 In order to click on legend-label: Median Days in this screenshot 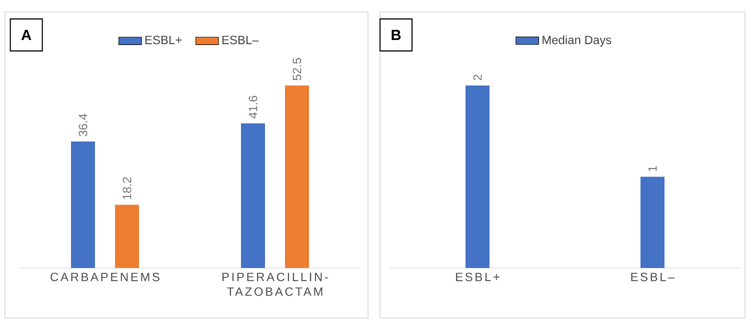, I will do `click(577, 41)`.